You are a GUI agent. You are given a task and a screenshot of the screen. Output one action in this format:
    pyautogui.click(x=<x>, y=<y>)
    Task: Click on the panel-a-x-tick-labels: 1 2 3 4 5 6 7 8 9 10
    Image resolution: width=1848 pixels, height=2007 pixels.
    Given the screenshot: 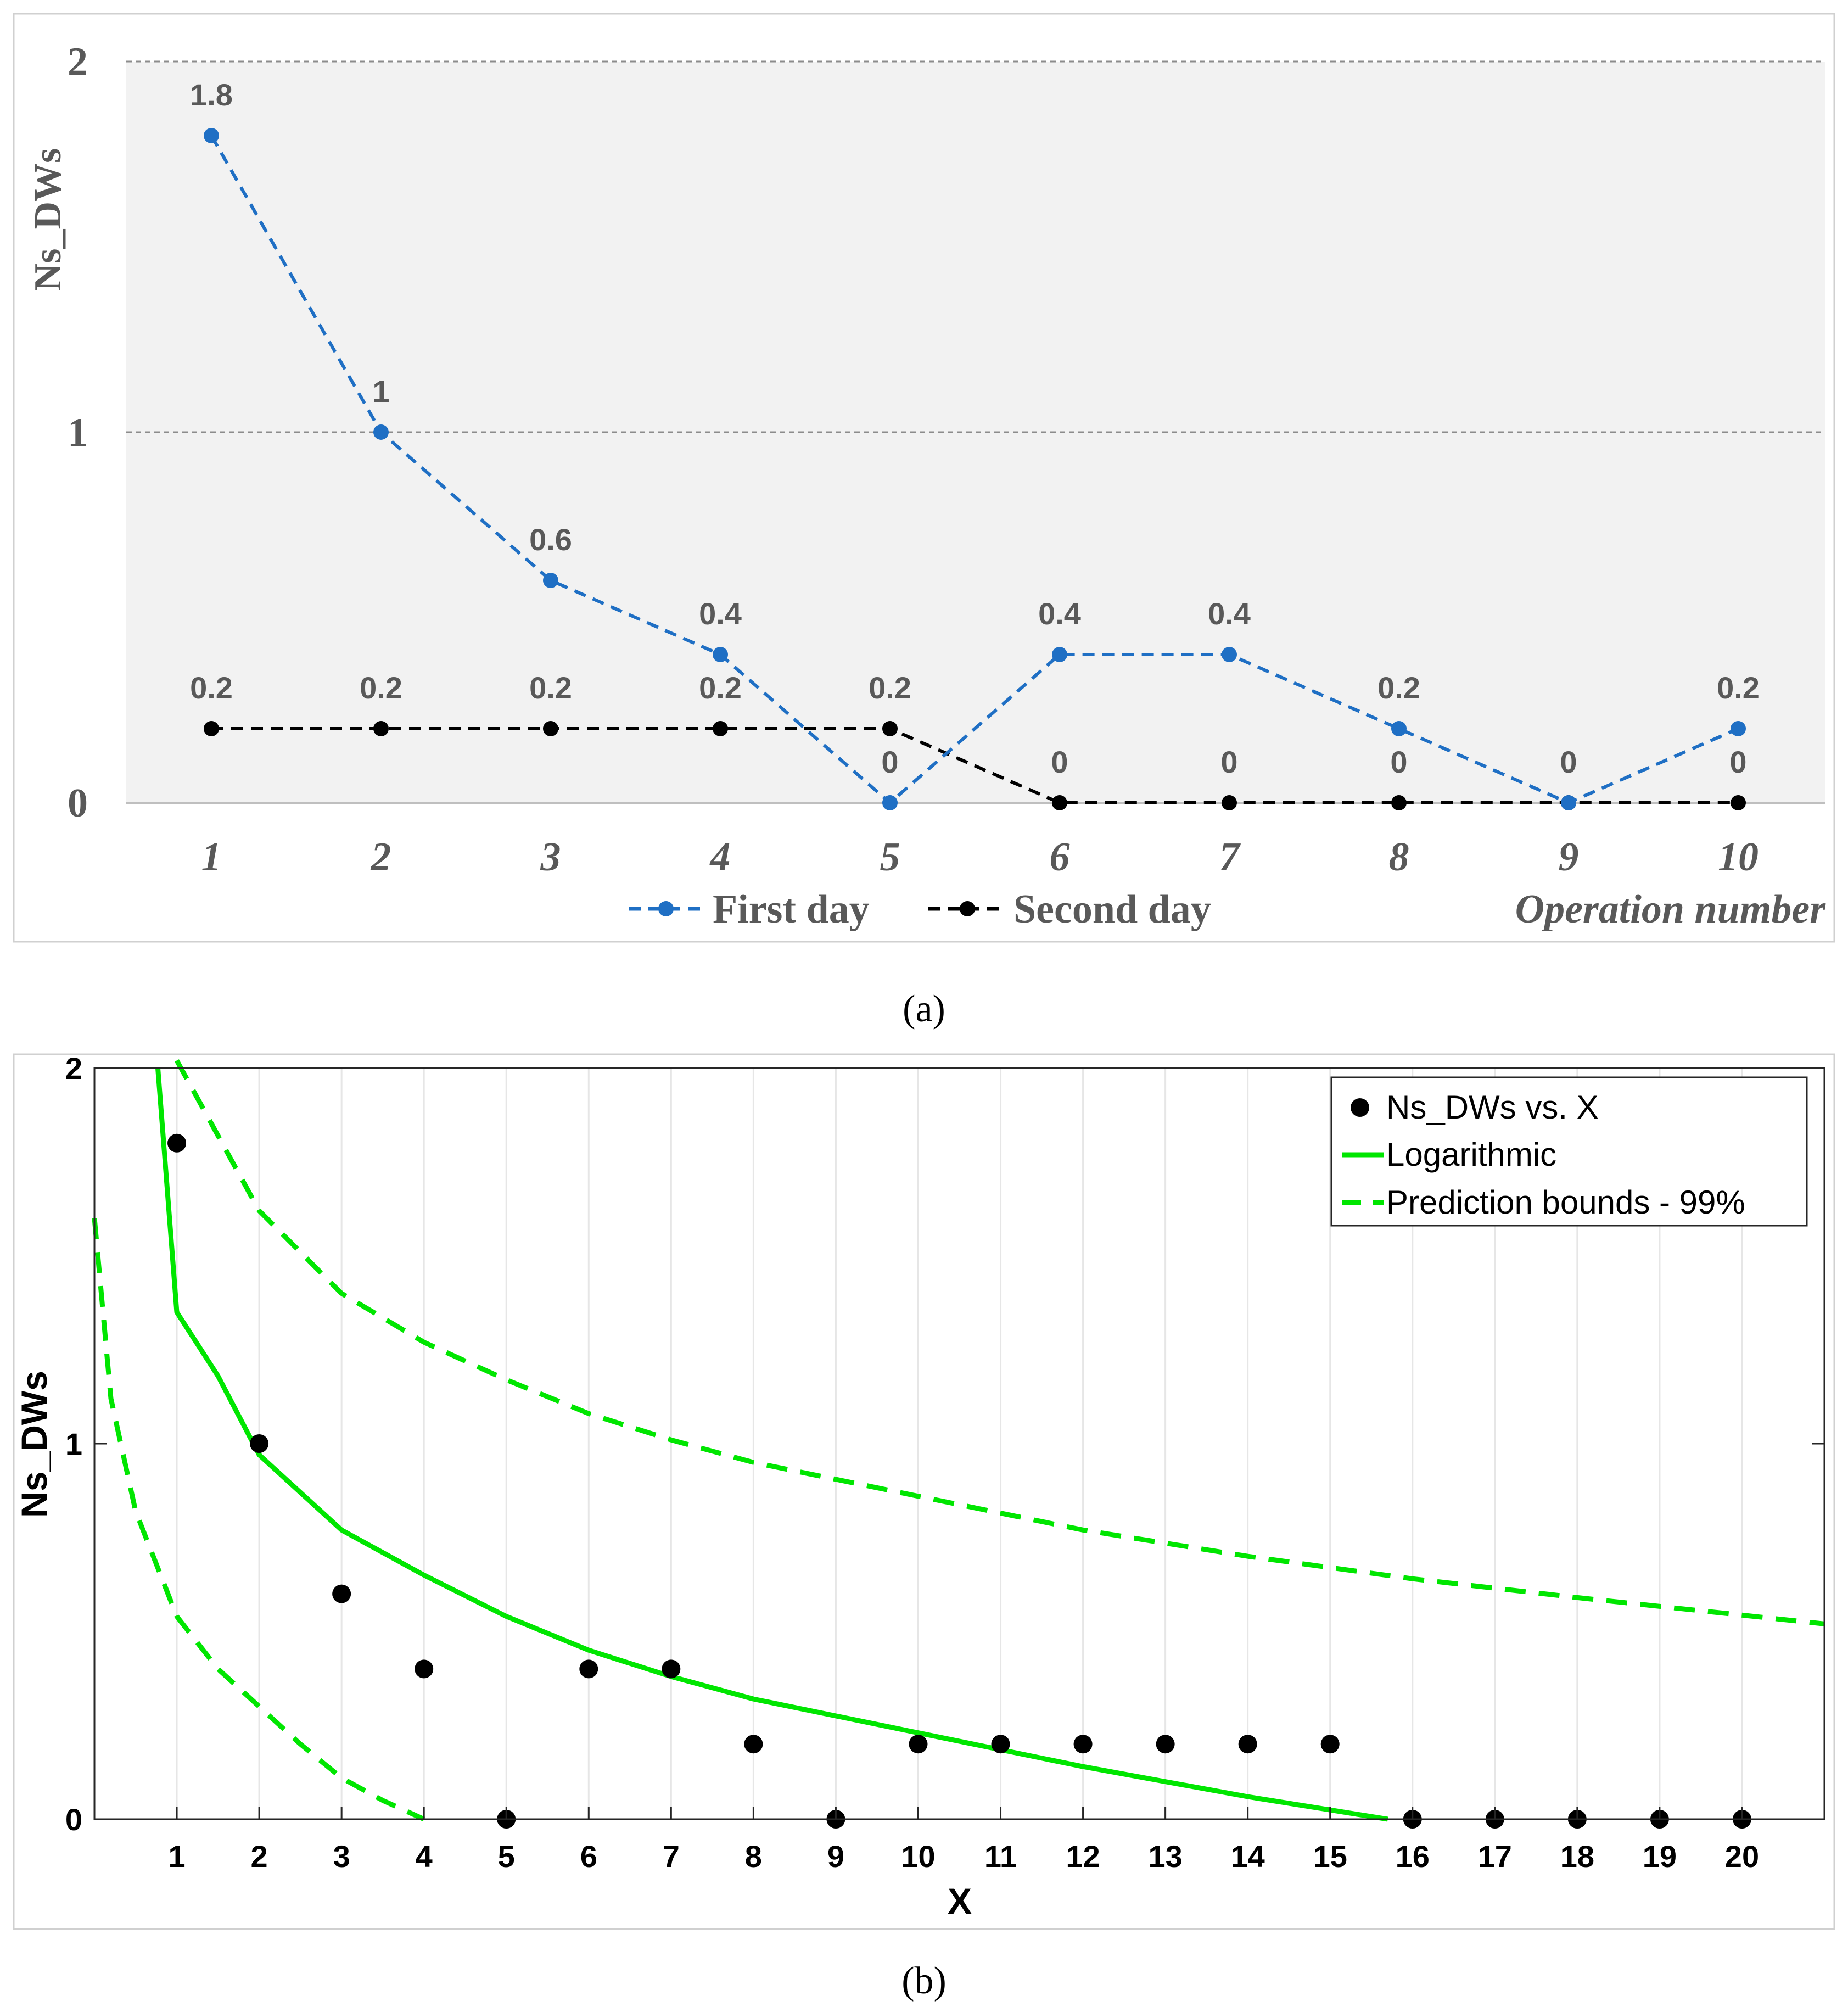 What is the action you would take?
    pyautogui.click(x=980, y=857)
    